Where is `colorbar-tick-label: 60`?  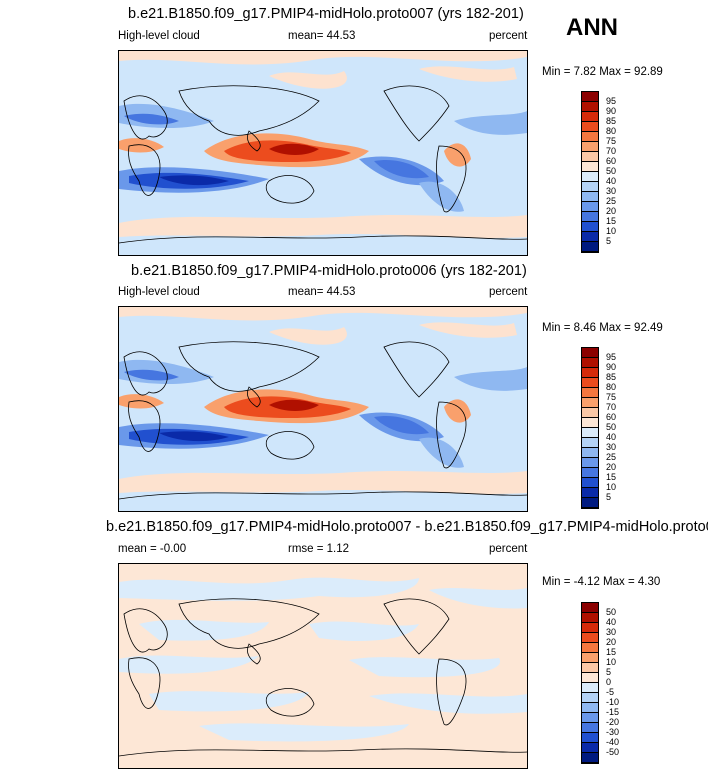 colorbar-tick-label: 60 is located at coordinates (611, 417).